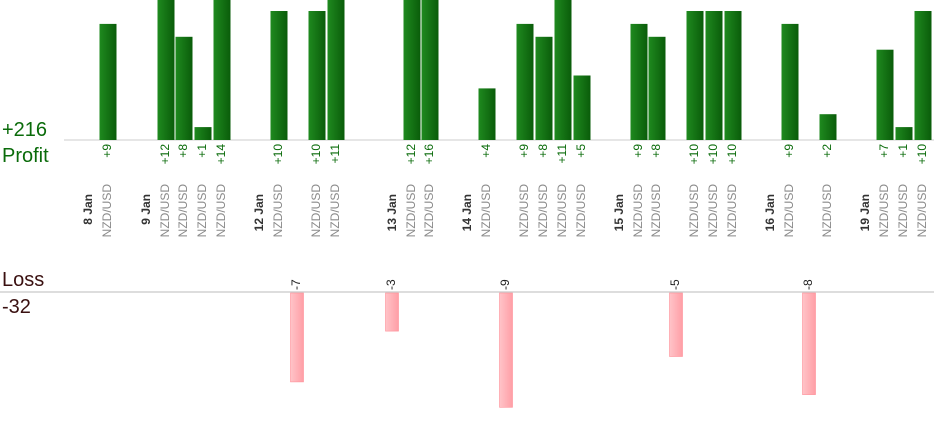  What do you see at coordinates (25, 130) in the screenshot?
I see `profit-total: +216` at bounding box center [25, 130].